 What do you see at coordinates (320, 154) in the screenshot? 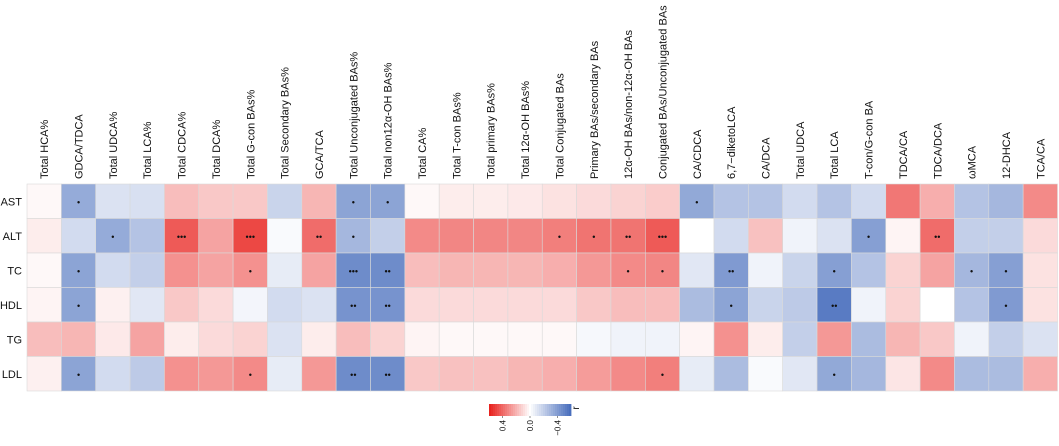
I see `column-label: GCA/TCA` at bounding box center [320, 154].